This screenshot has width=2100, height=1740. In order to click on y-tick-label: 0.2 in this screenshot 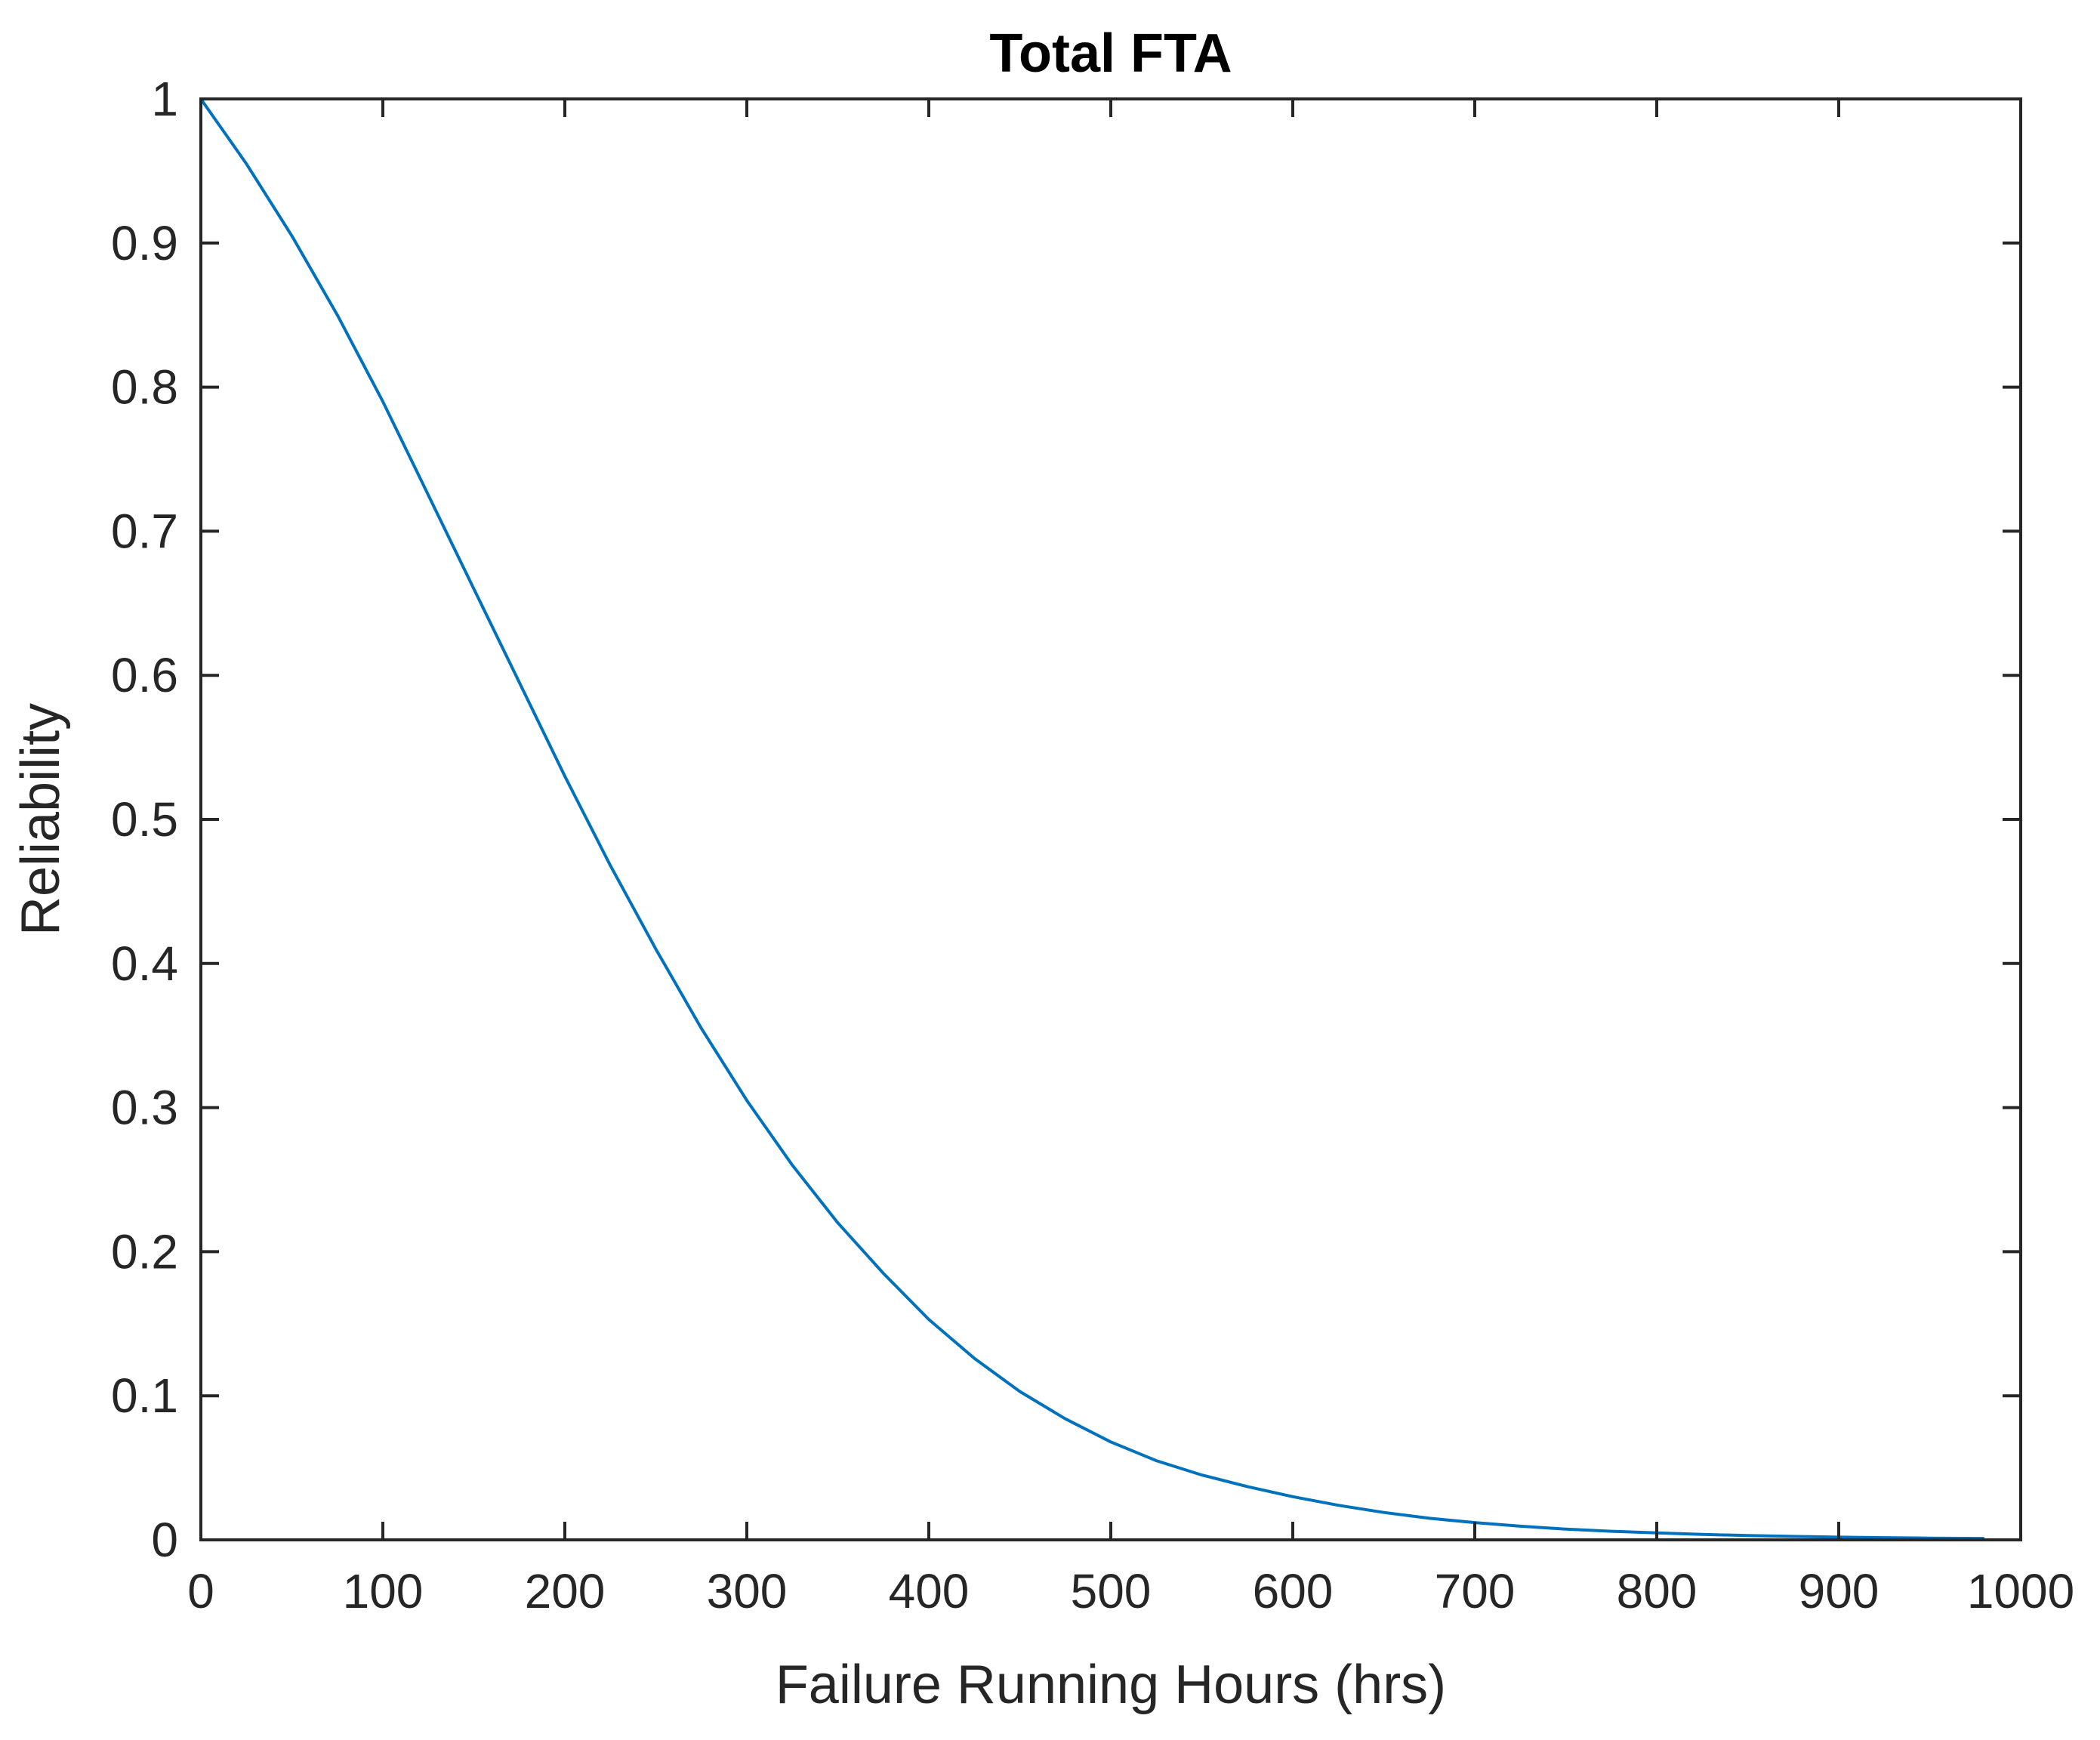, I will do `click(144, 1251)`.